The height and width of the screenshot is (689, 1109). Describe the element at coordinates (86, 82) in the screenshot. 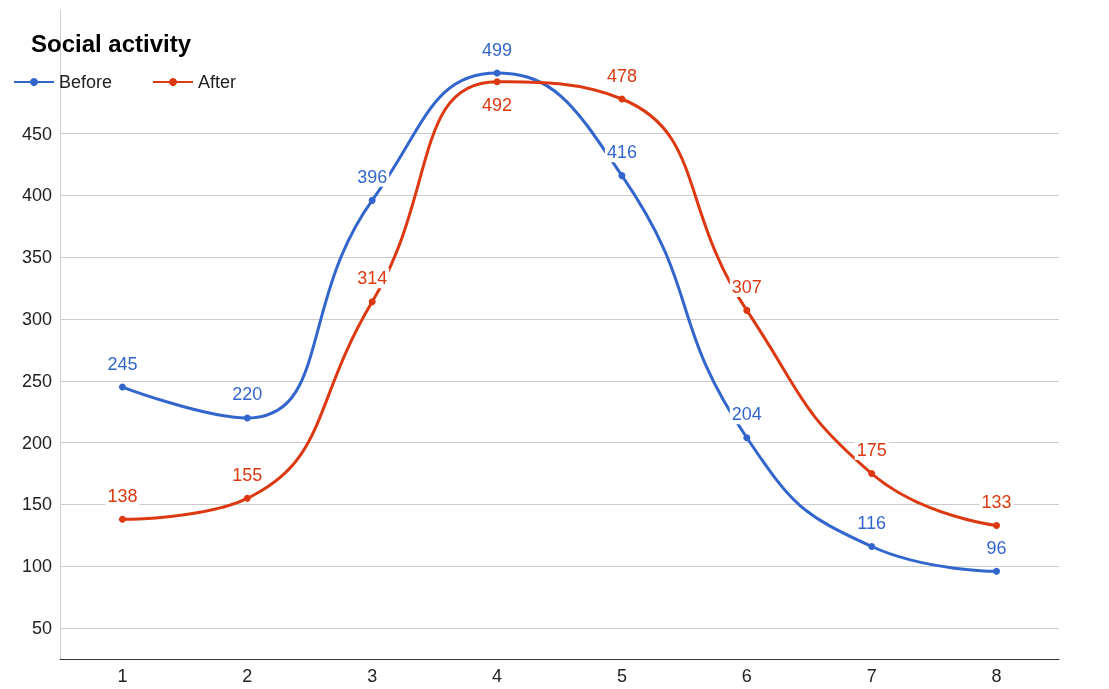

I see `legend-label: Before` at that location.